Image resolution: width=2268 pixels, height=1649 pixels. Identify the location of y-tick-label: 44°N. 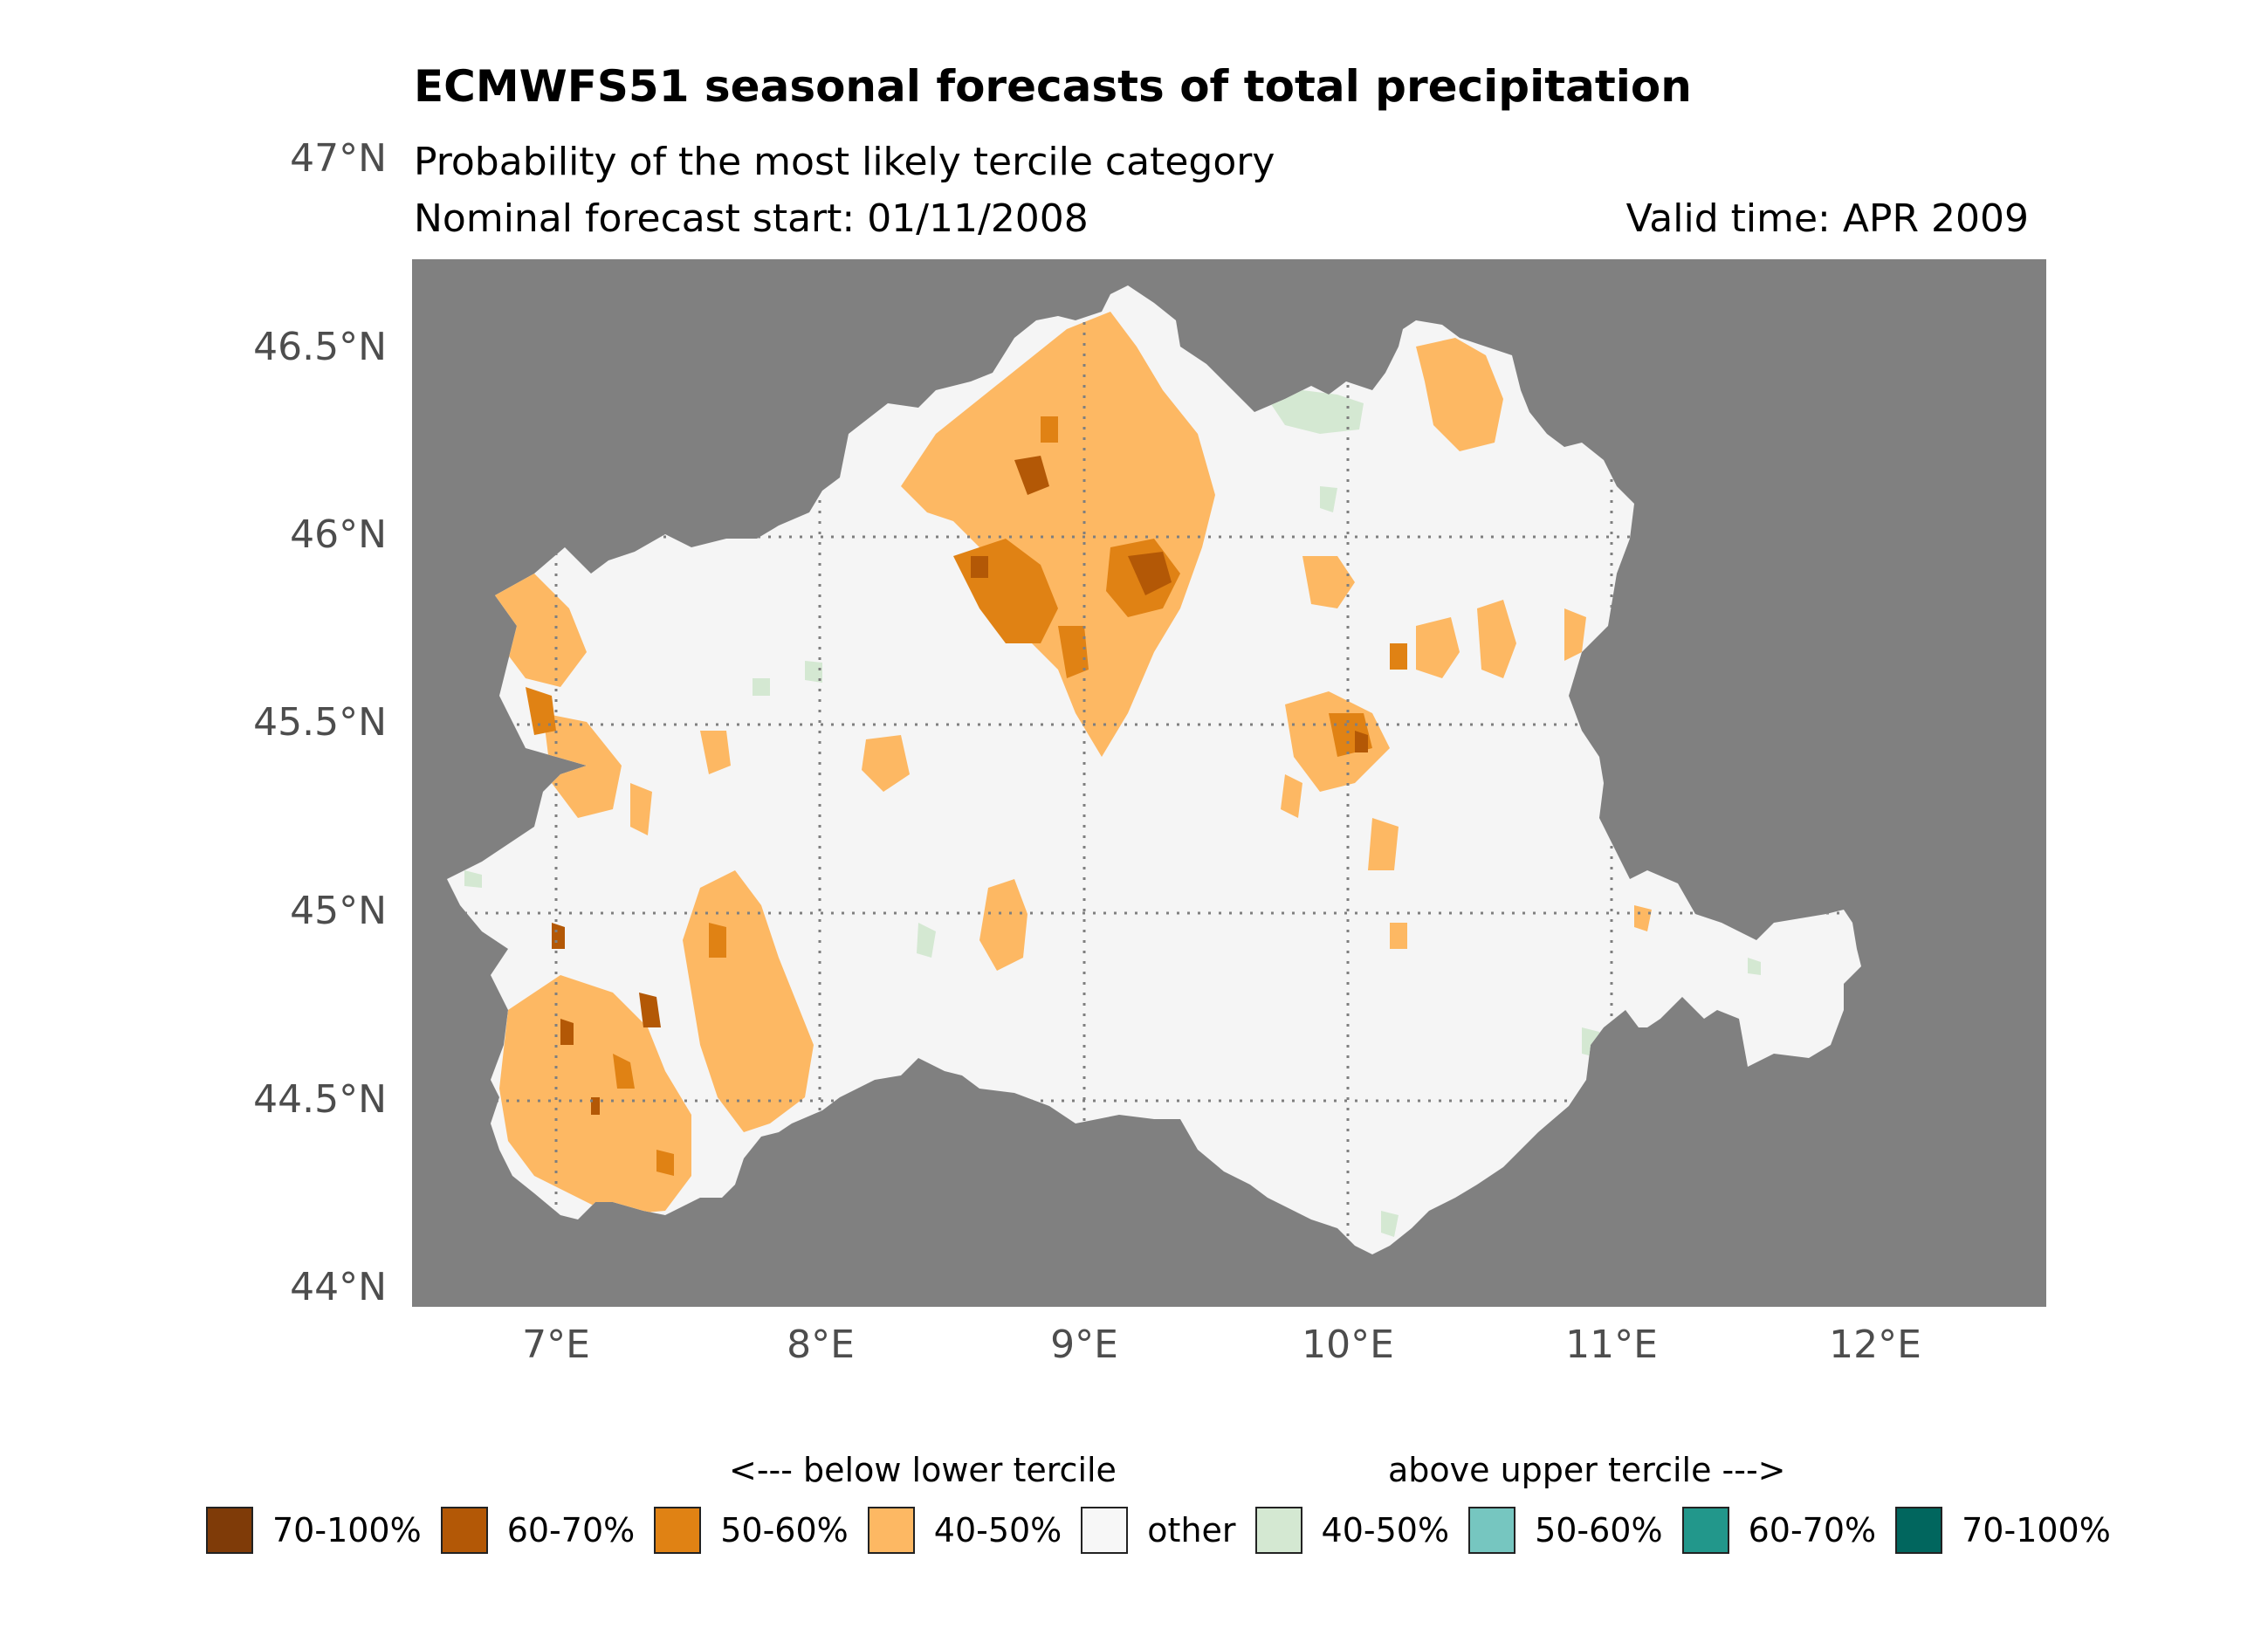
(338, 1287).